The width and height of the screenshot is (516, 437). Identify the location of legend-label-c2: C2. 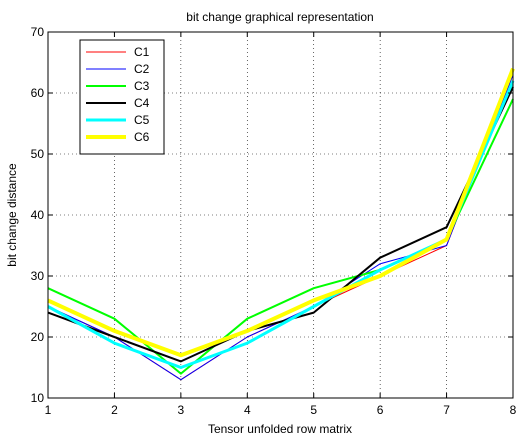
(142, 69).